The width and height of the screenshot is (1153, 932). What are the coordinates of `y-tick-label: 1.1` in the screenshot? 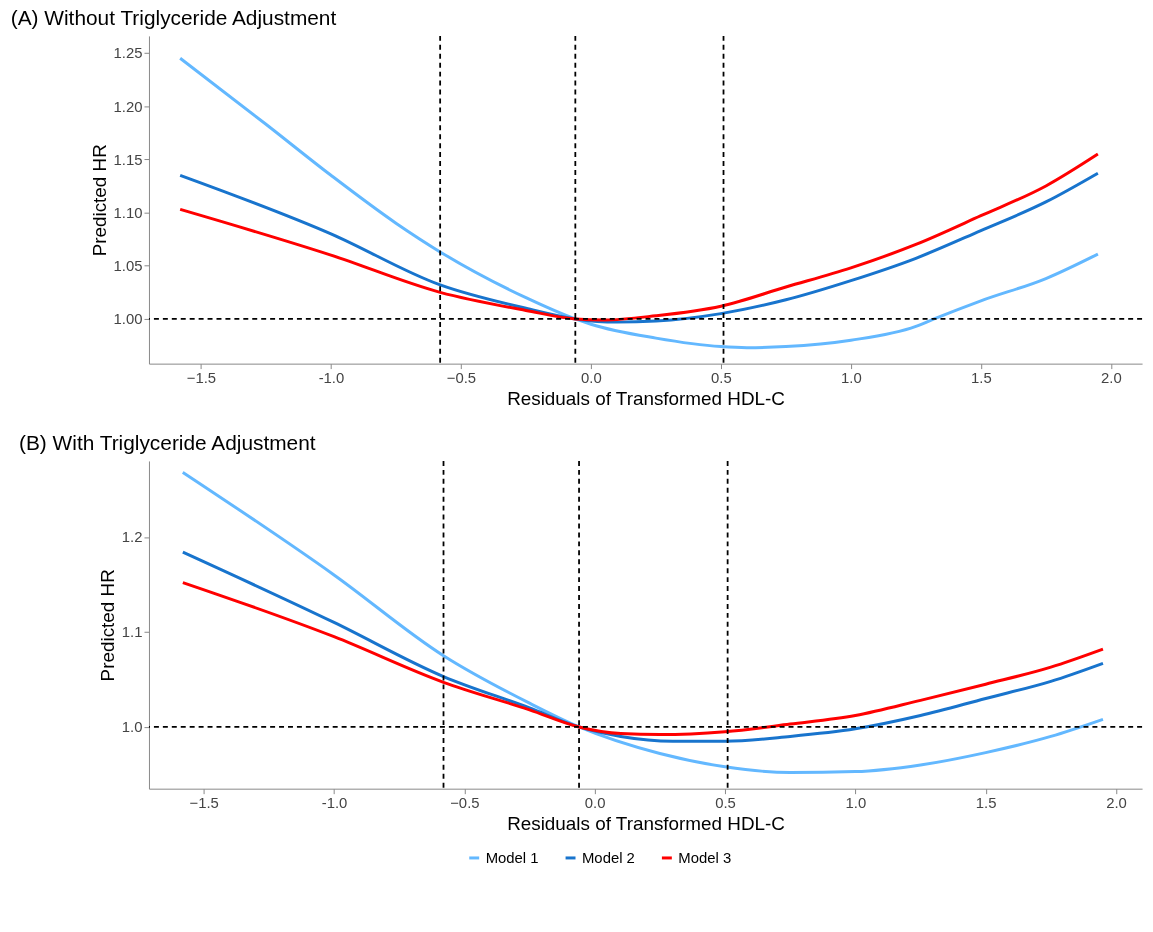 It's located at (132, 632).